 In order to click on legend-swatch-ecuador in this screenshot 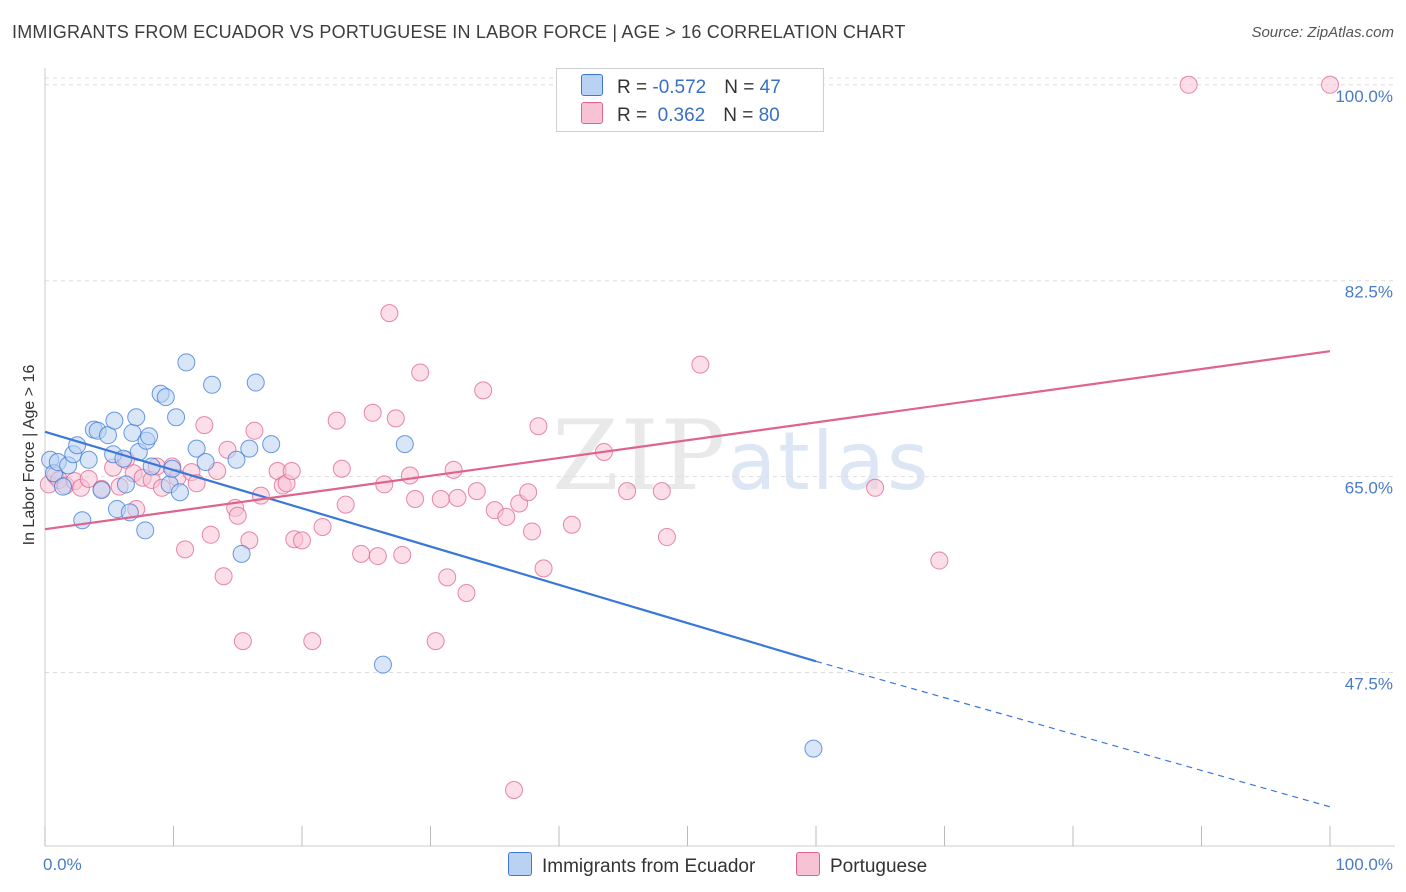, I will do `click(592, 85)`.